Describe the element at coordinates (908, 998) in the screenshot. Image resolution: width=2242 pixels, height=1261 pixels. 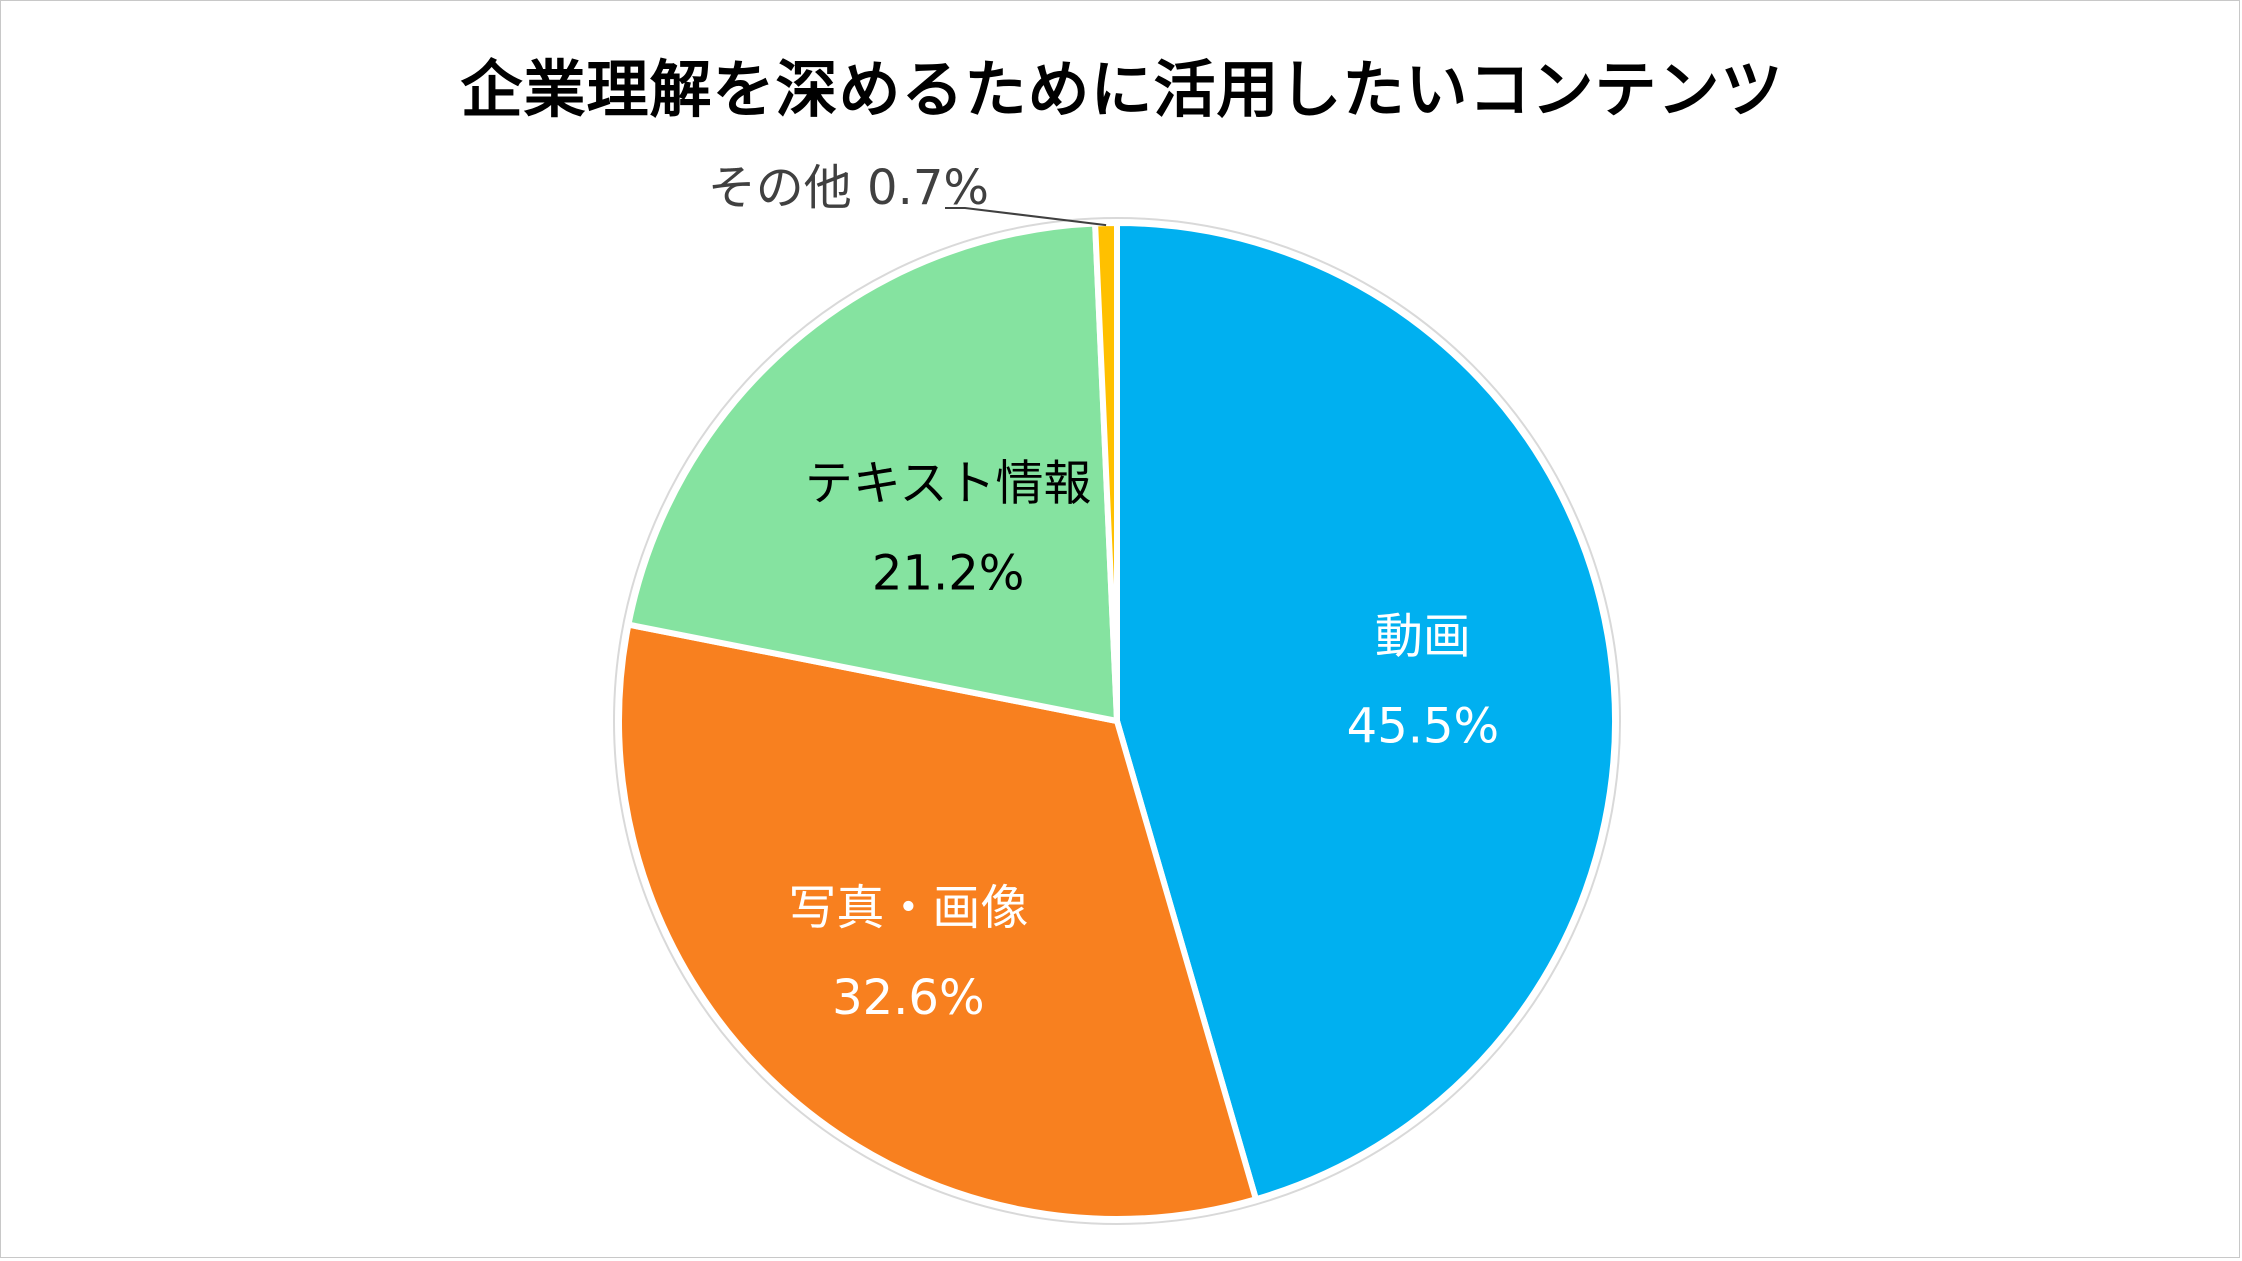
I see `slice-label-photo-image-value: 32.6%` at that location.